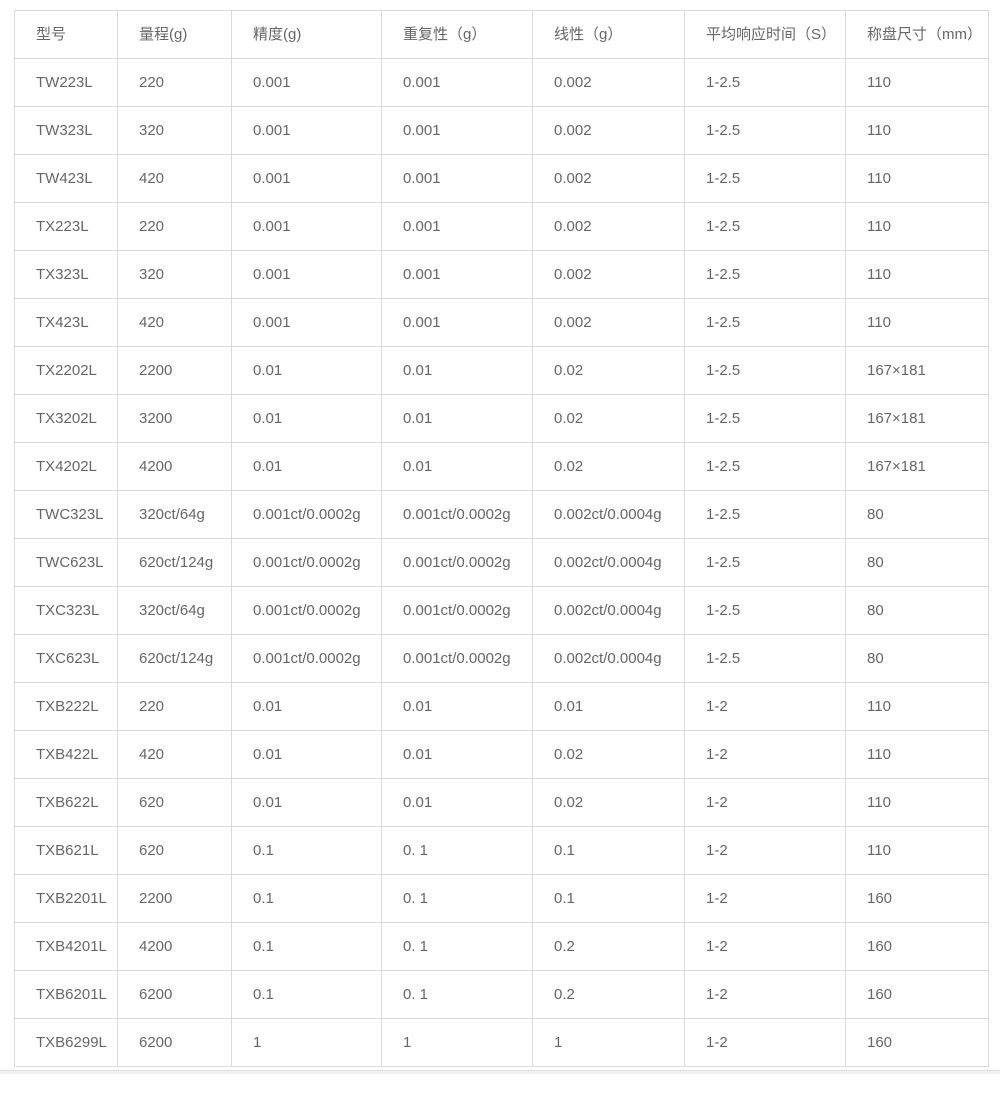 The width and height of the screenshot is (1000, 1097). Describe the element at coordinates (917, 34) in the screenshot. I see `column-header-pan-size: 称盘尺寸（mm）` at that location.